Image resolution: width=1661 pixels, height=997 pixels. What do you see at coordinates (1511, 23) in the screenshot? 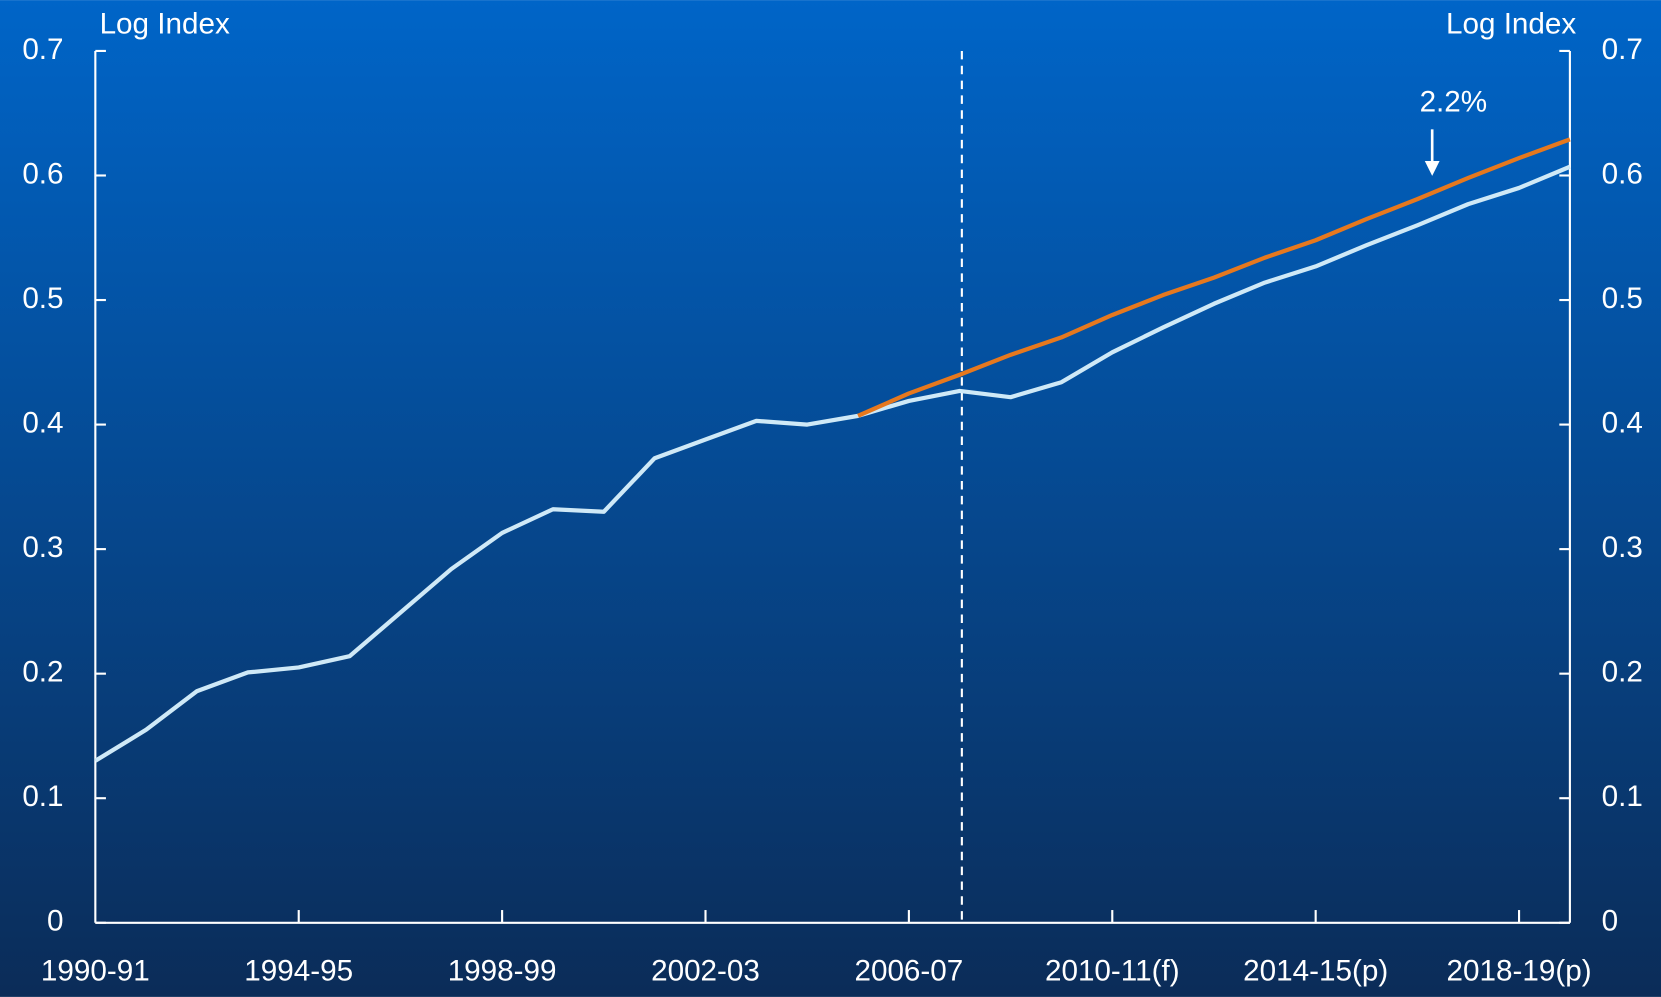
I see `y2-axis-label: Log Index` at bounding box center [1511, 23].